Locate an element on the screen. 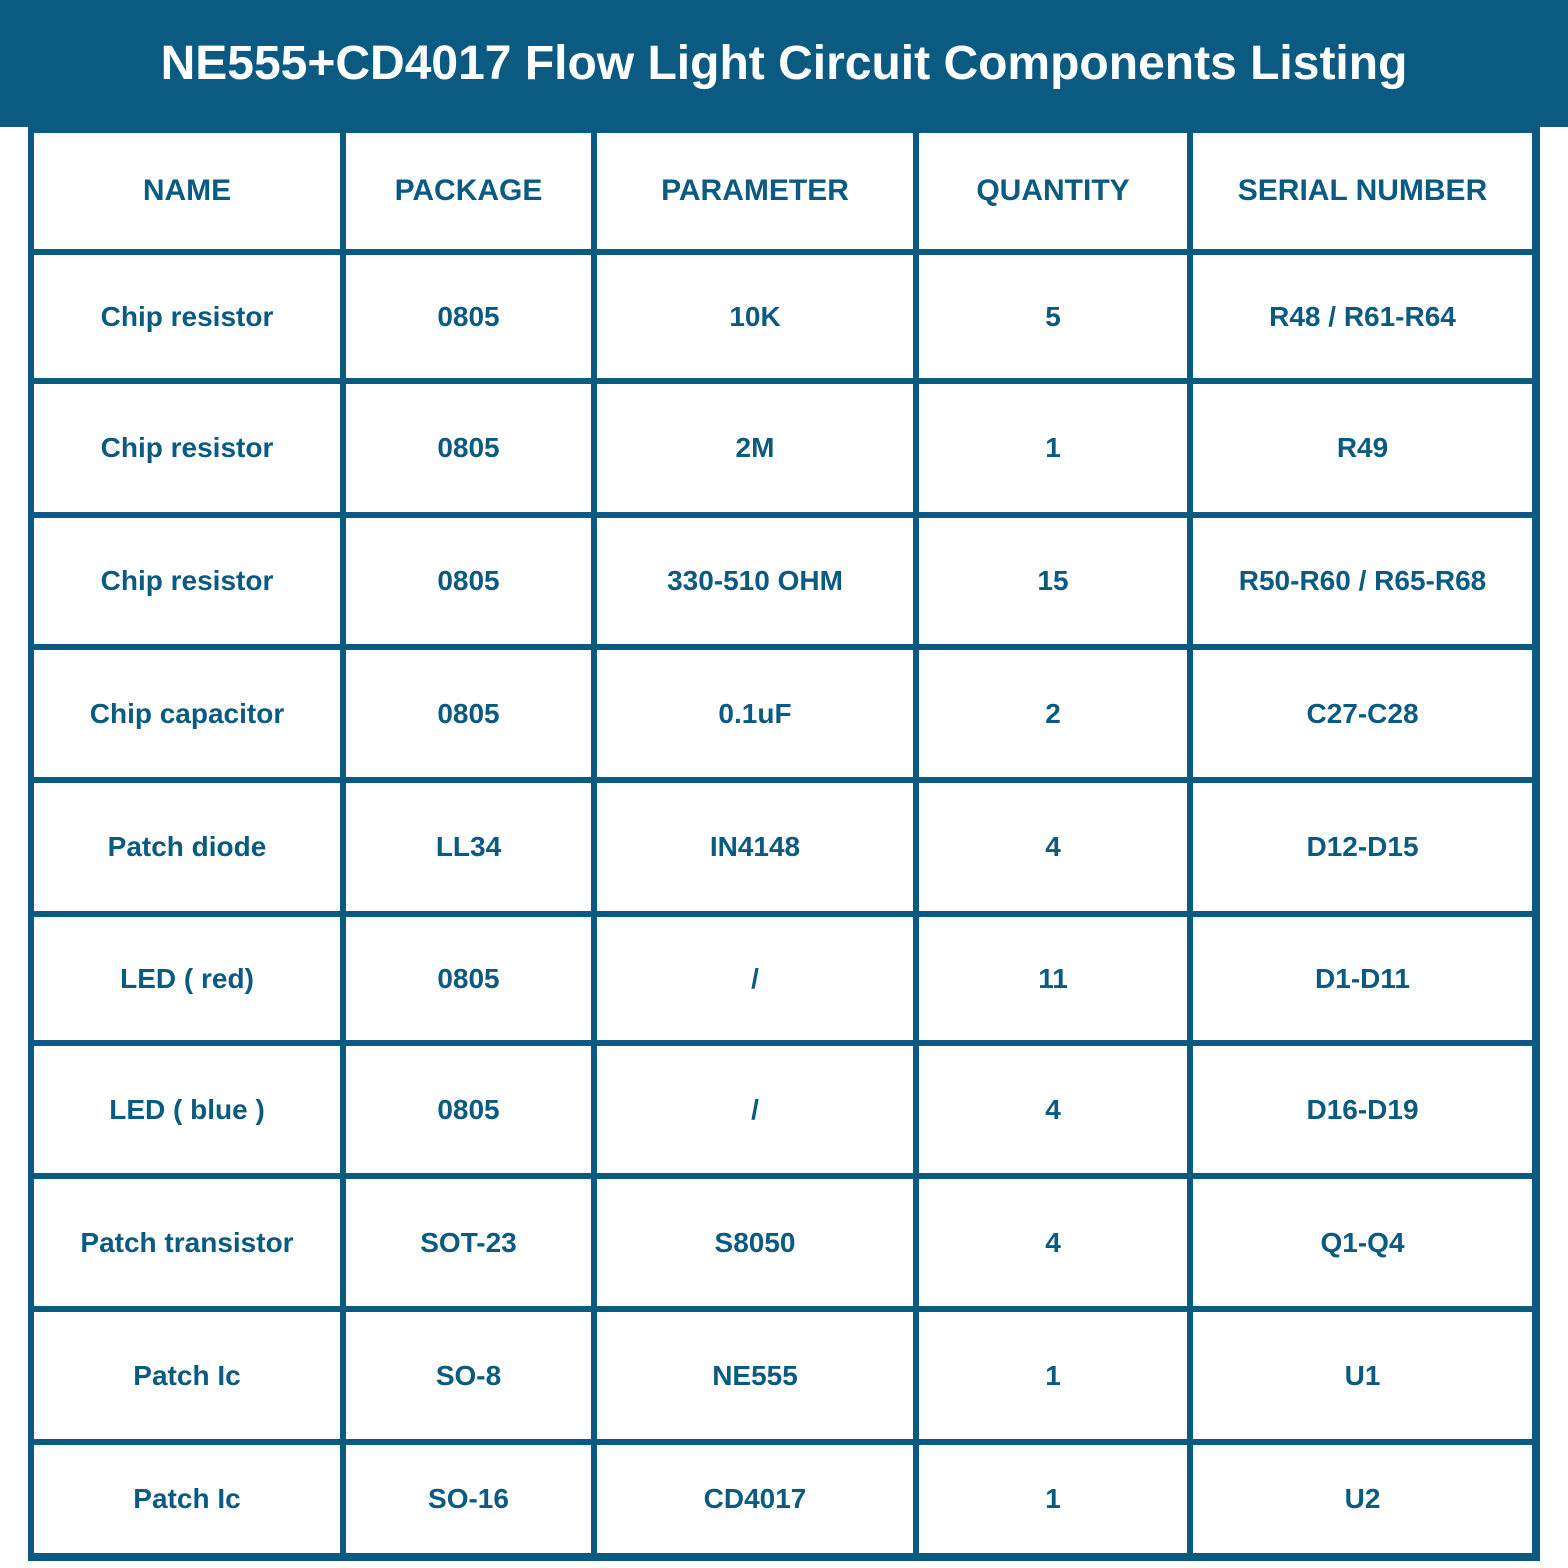  table-cell: 330-510 OHM is located at coordinates (755, 581).